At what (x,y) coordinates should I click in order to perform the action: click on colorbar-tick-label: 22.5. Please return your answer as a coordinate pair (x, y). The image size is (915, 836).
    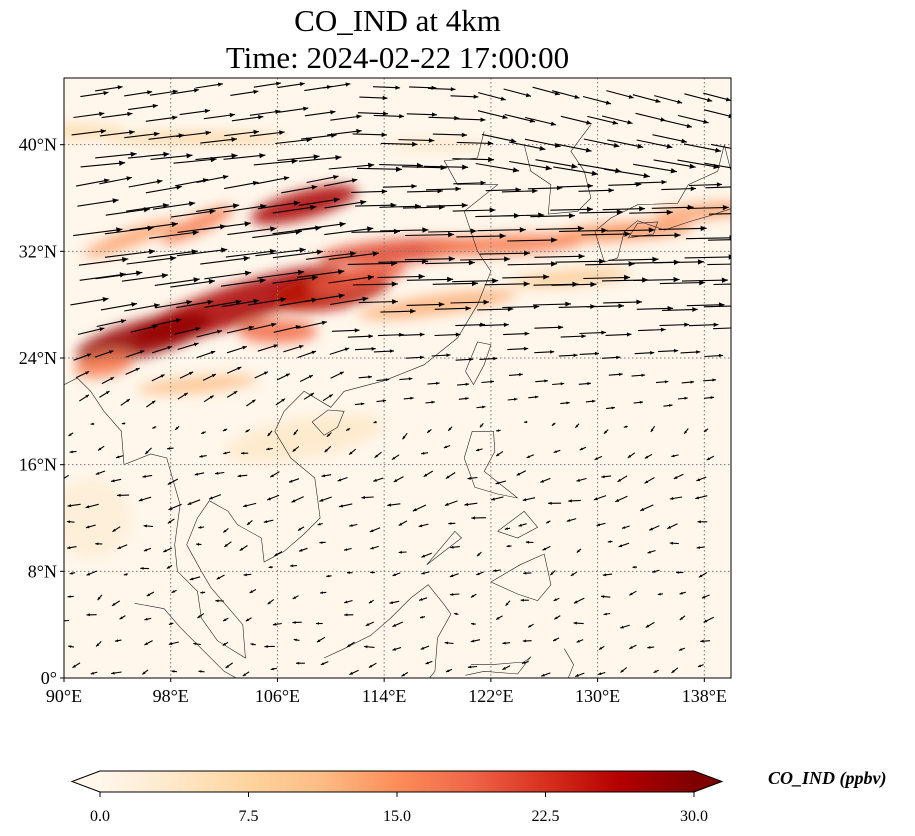
    Looking at the image, I should click on (546, 816).